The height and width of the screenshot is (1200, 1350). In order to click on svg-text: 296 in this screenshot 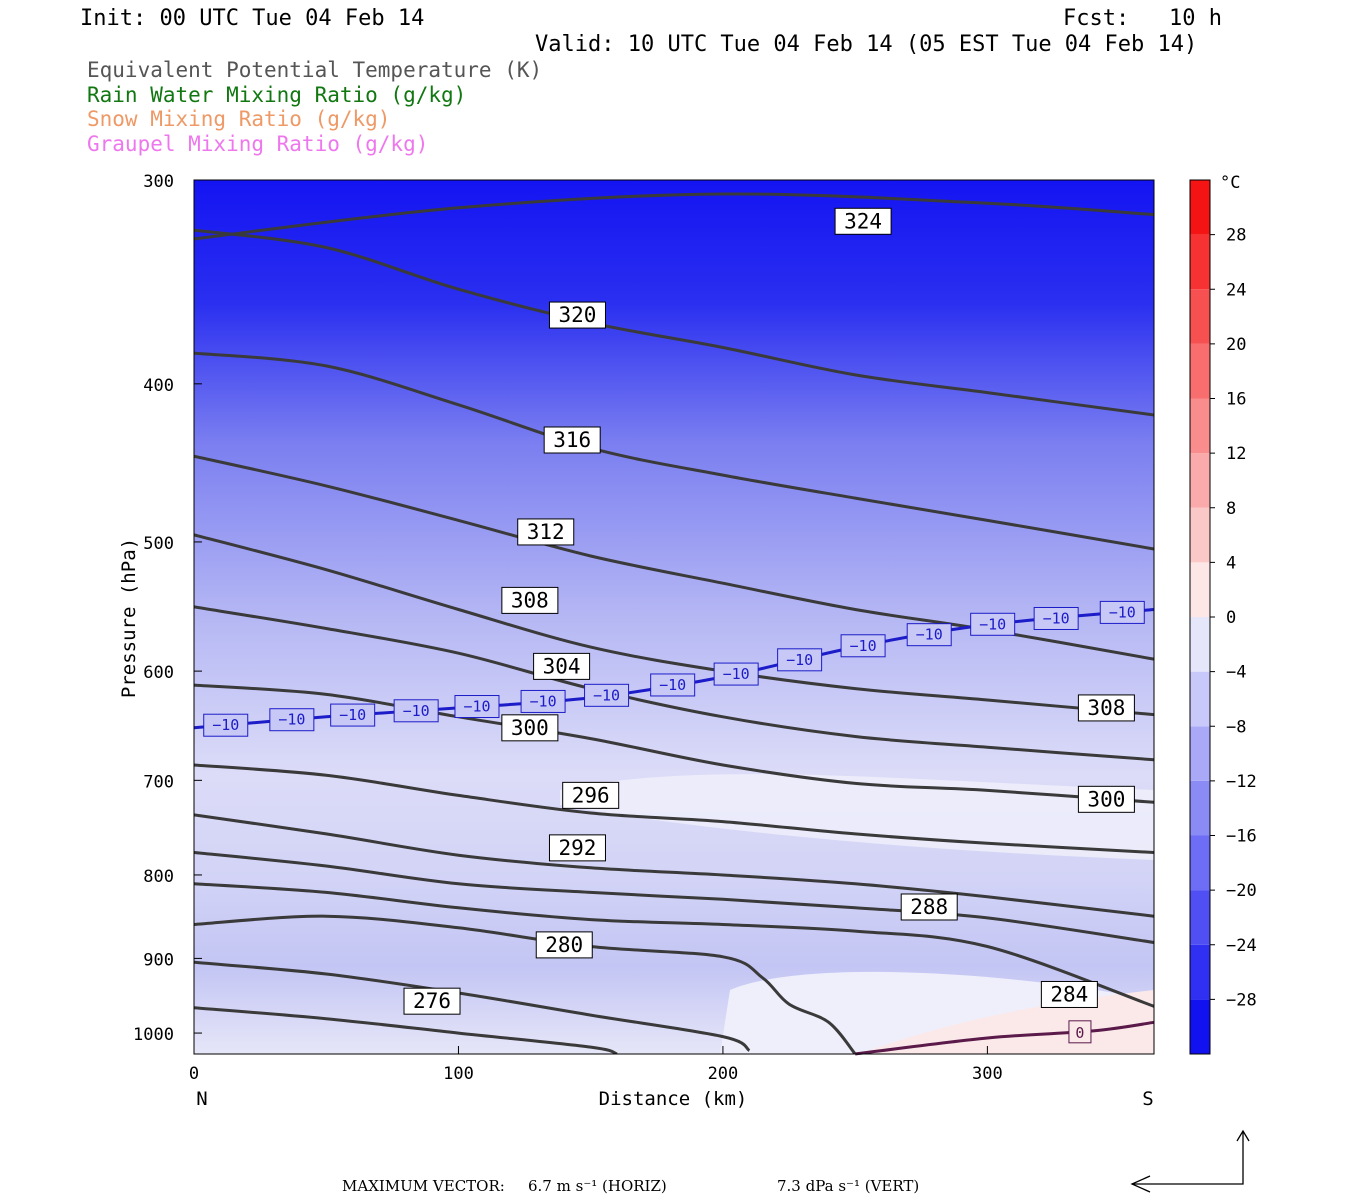, I will do `click(591, 795)`.